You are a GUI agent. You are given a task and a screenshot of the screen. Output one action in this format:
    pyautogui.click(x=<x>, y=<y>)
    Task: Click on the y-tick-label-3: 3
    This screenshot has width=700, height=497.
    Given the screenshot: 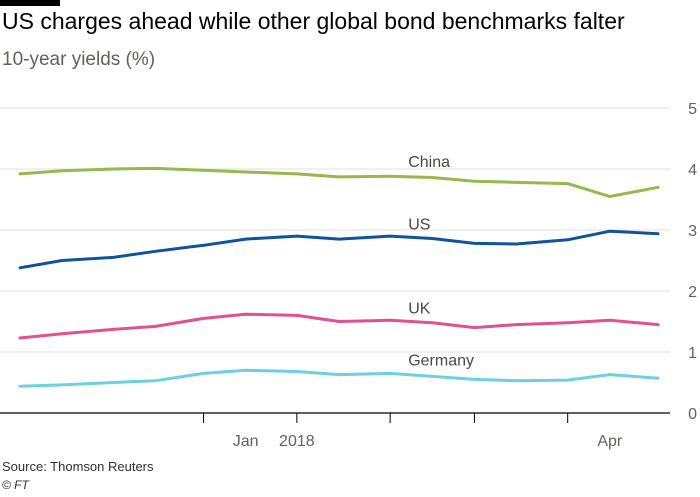 What is the action you would take?
    pyautogui.click(x=692, y=231)
    